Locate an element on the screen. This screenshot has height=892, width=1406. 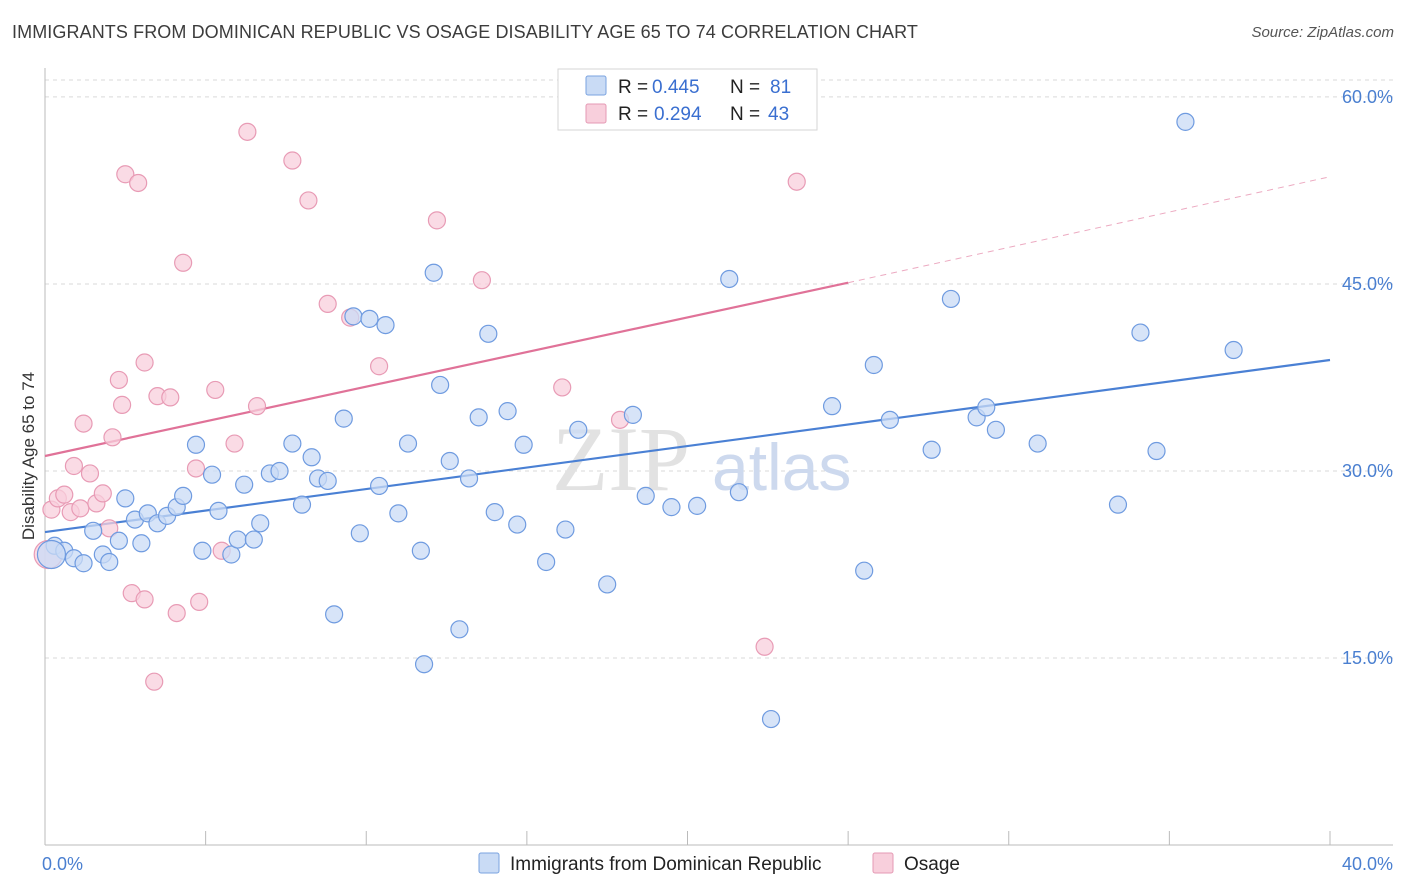
stats-legend: R = 0.445 N = 81 R = 0.294 N = 43 is located at coordinates (687, 99).